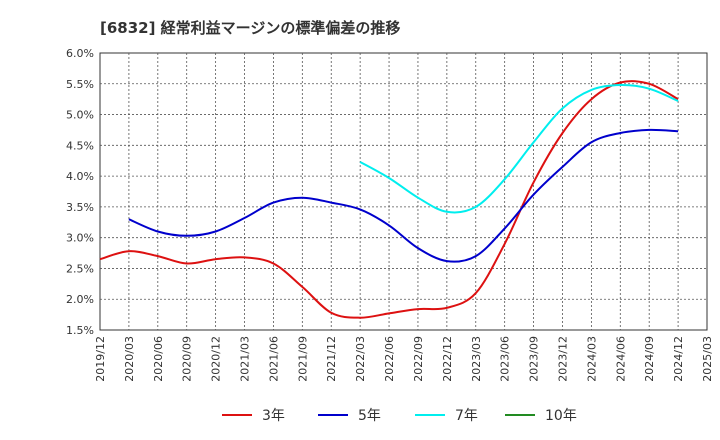 The image size is (720, 440). What do you see at coordinates (707, 359) in the screenshot?
I see `x-tick-label: 2025/03` at bounding box center [707, 359].